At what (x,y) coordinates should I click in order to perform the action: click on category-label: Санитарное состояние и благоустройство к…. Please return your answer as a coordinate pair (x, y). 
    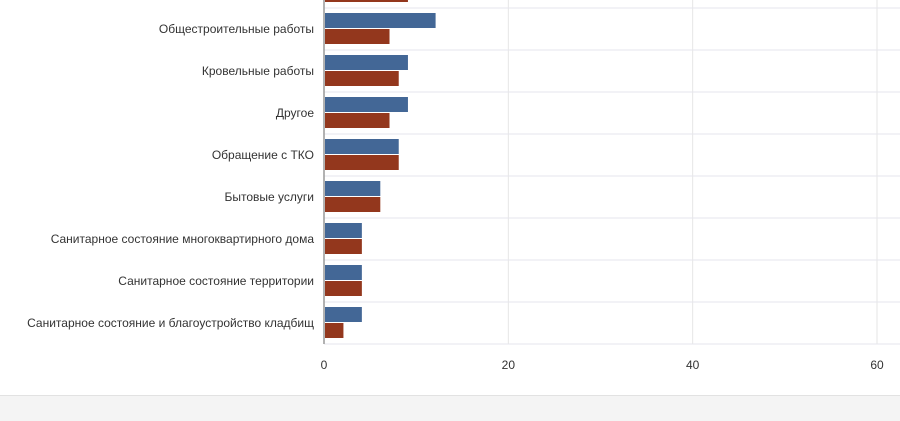
    Looking at the image, I should click on (170, 323).